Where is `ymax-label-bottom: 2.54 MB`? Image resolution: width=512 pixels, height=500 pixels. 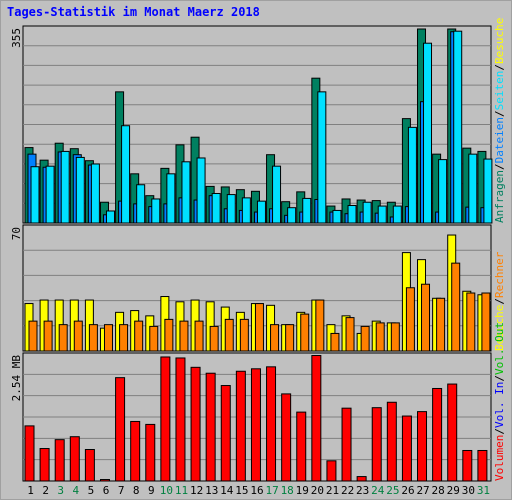 ymax-label-bottom: 2.54 MB is located at coordinates (16, 378).